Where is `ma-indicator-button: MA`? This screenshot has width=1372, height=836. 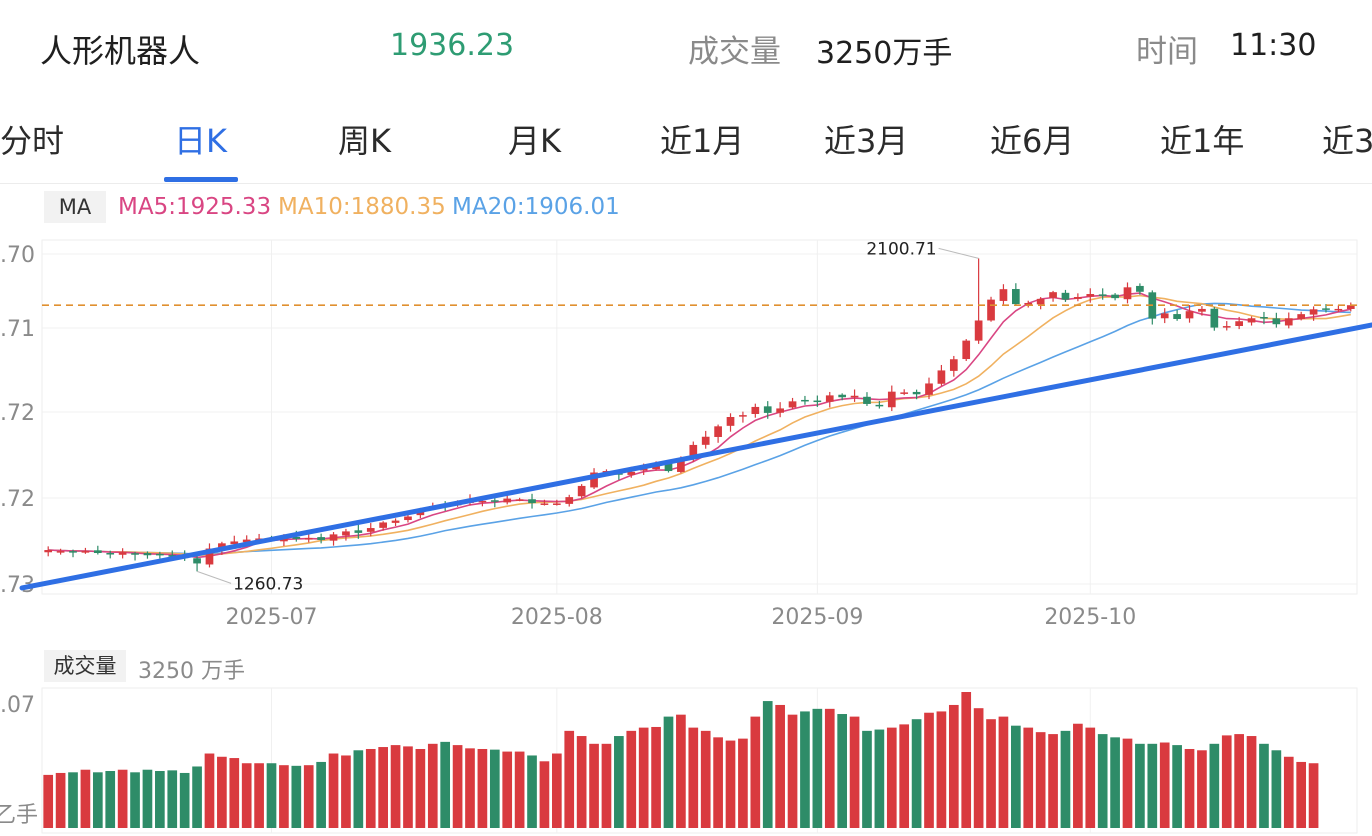
ma-indicator-button: MA is located at coordinates (75, 207).